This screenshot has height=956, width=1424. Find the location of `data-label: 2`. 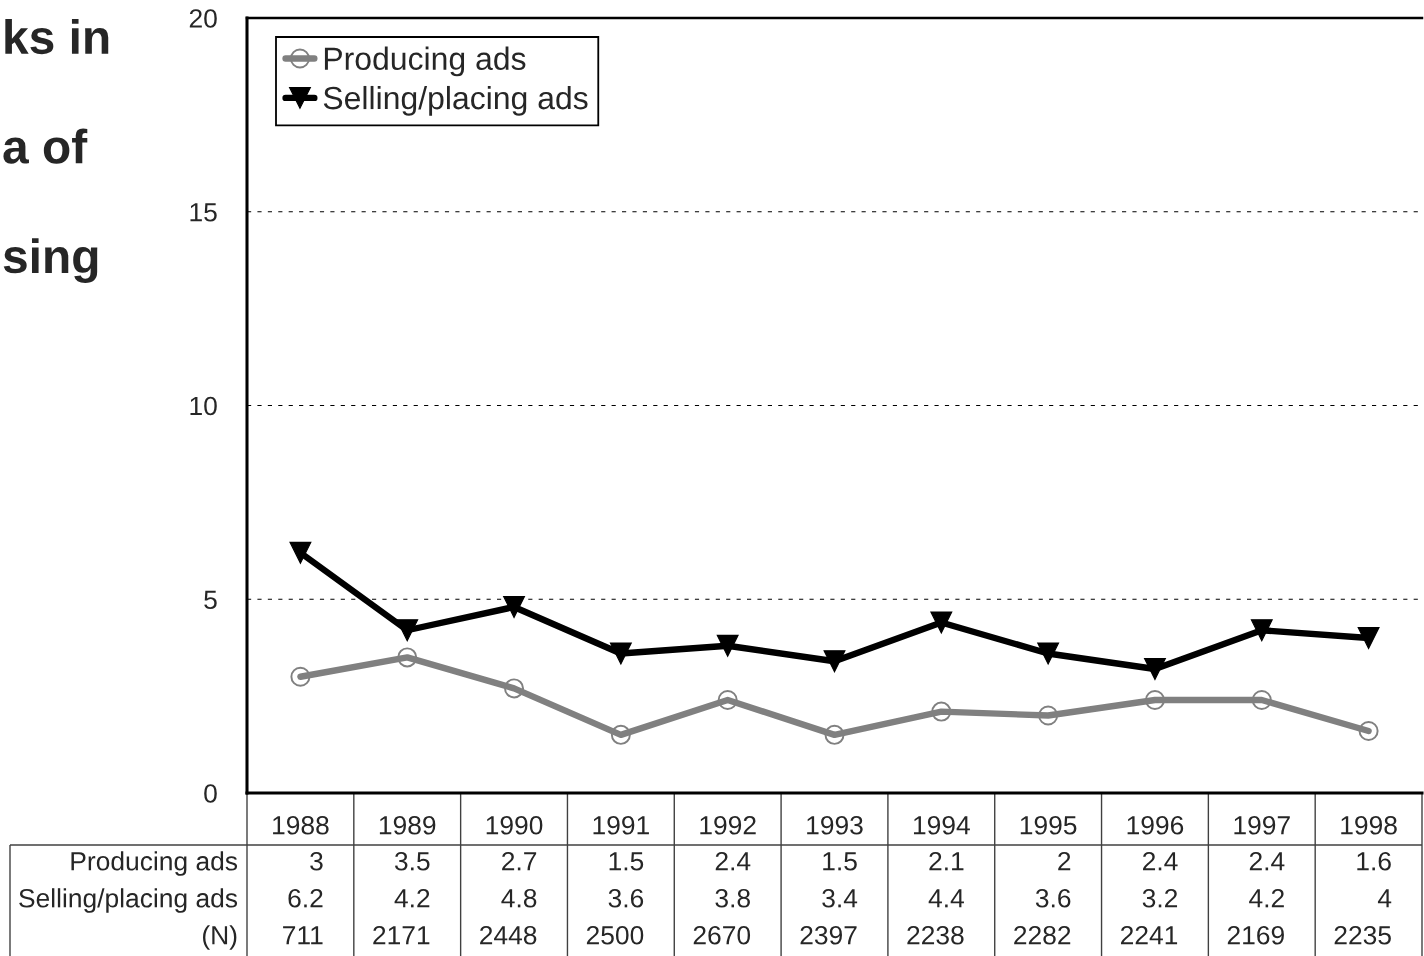

data-label: 2 is located at coordinates (1064, 861).